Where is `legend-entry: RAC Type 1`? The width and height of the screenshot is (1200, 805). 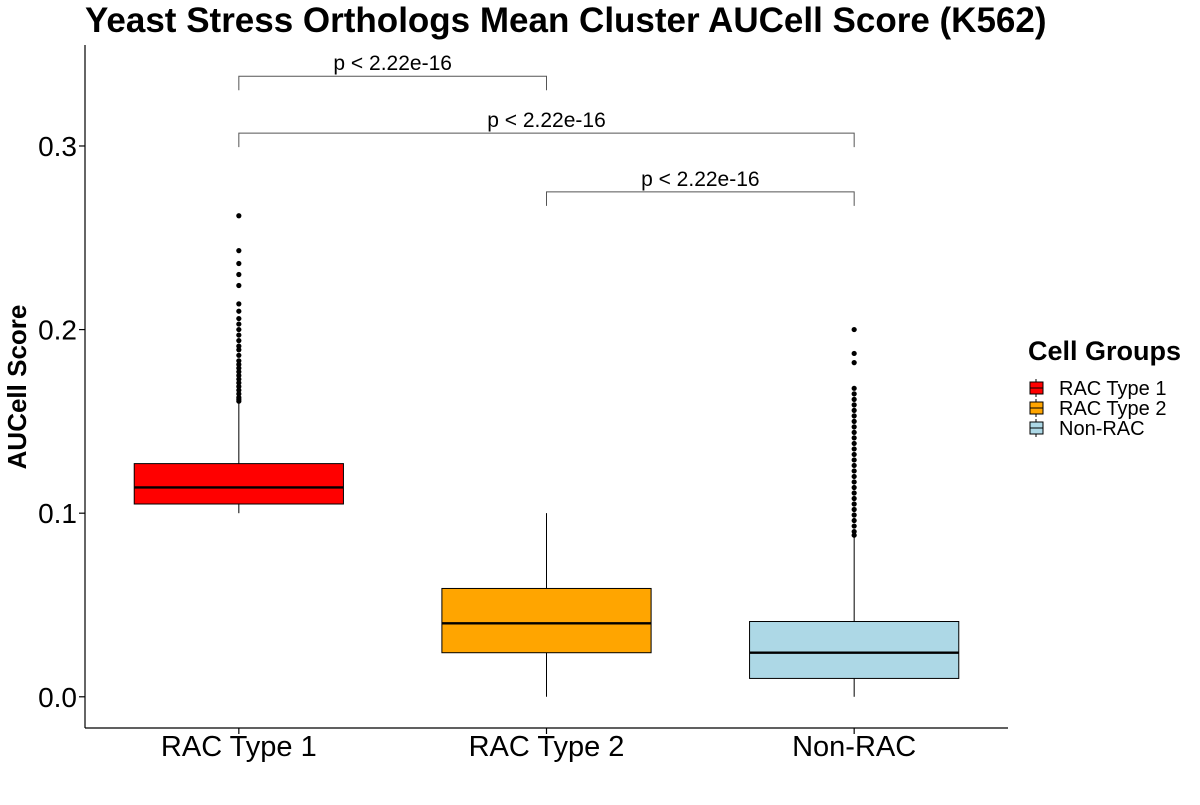 legend-entry: RAC Type 1 is located at coordinates (1097, 389).